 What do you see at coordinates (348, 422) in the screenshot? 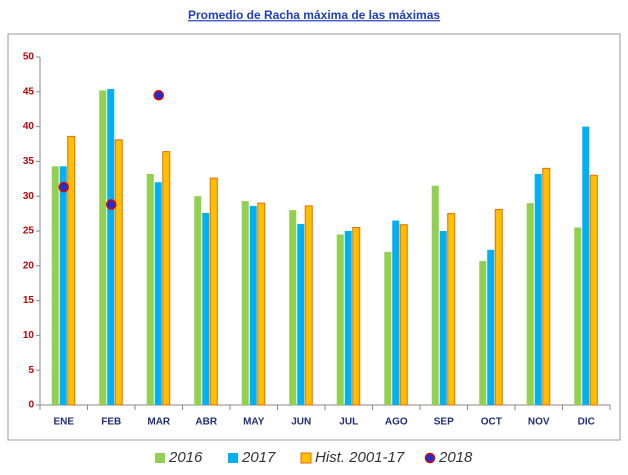
I see `x-tick-label: JUL` at bounding box center [348, 422].